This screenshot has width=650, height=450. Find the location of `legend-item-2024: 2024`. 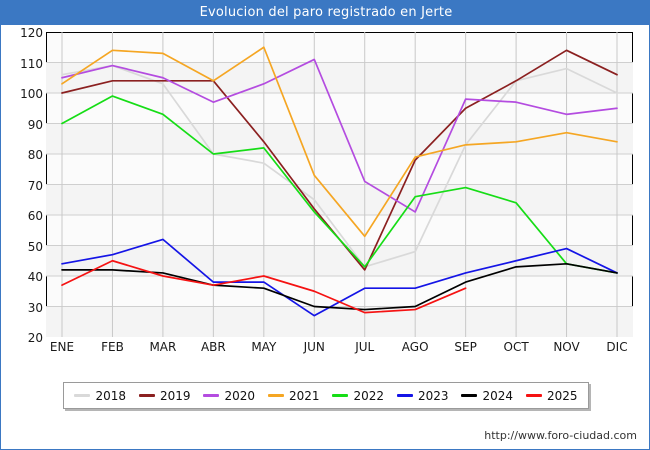

legend-item-2024: 2024 is located at coordinates (487, 396).